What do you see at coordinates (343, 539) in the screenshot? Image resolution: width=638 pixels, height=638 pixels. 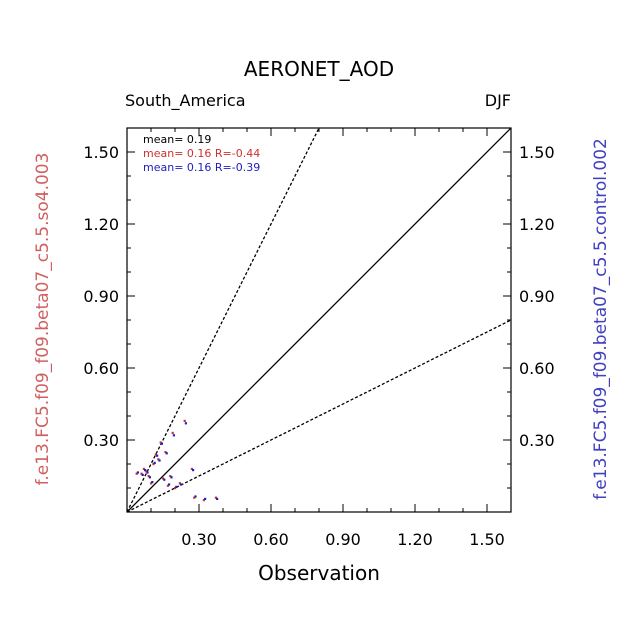 I see `x-tick-label: 0.90` at bounding box center [343, 539].